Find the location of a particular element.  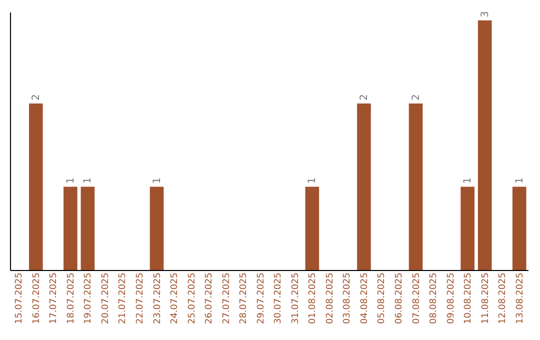

x-tick-label: 20.07.2025 is located at coordinates (105, 298).